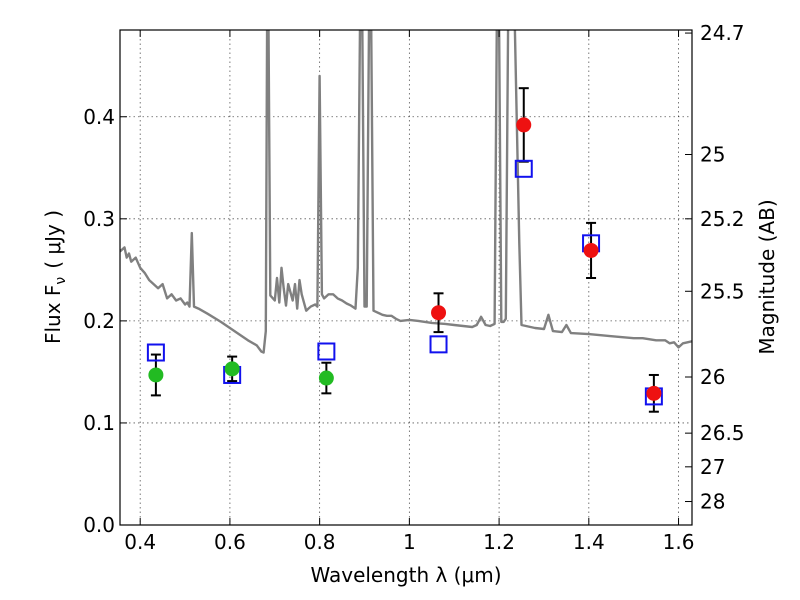  What do you see at coordinates (99, 525) in the screenshot?
I see `y-tick-label: 0.0` at bounding box center [99, 525].